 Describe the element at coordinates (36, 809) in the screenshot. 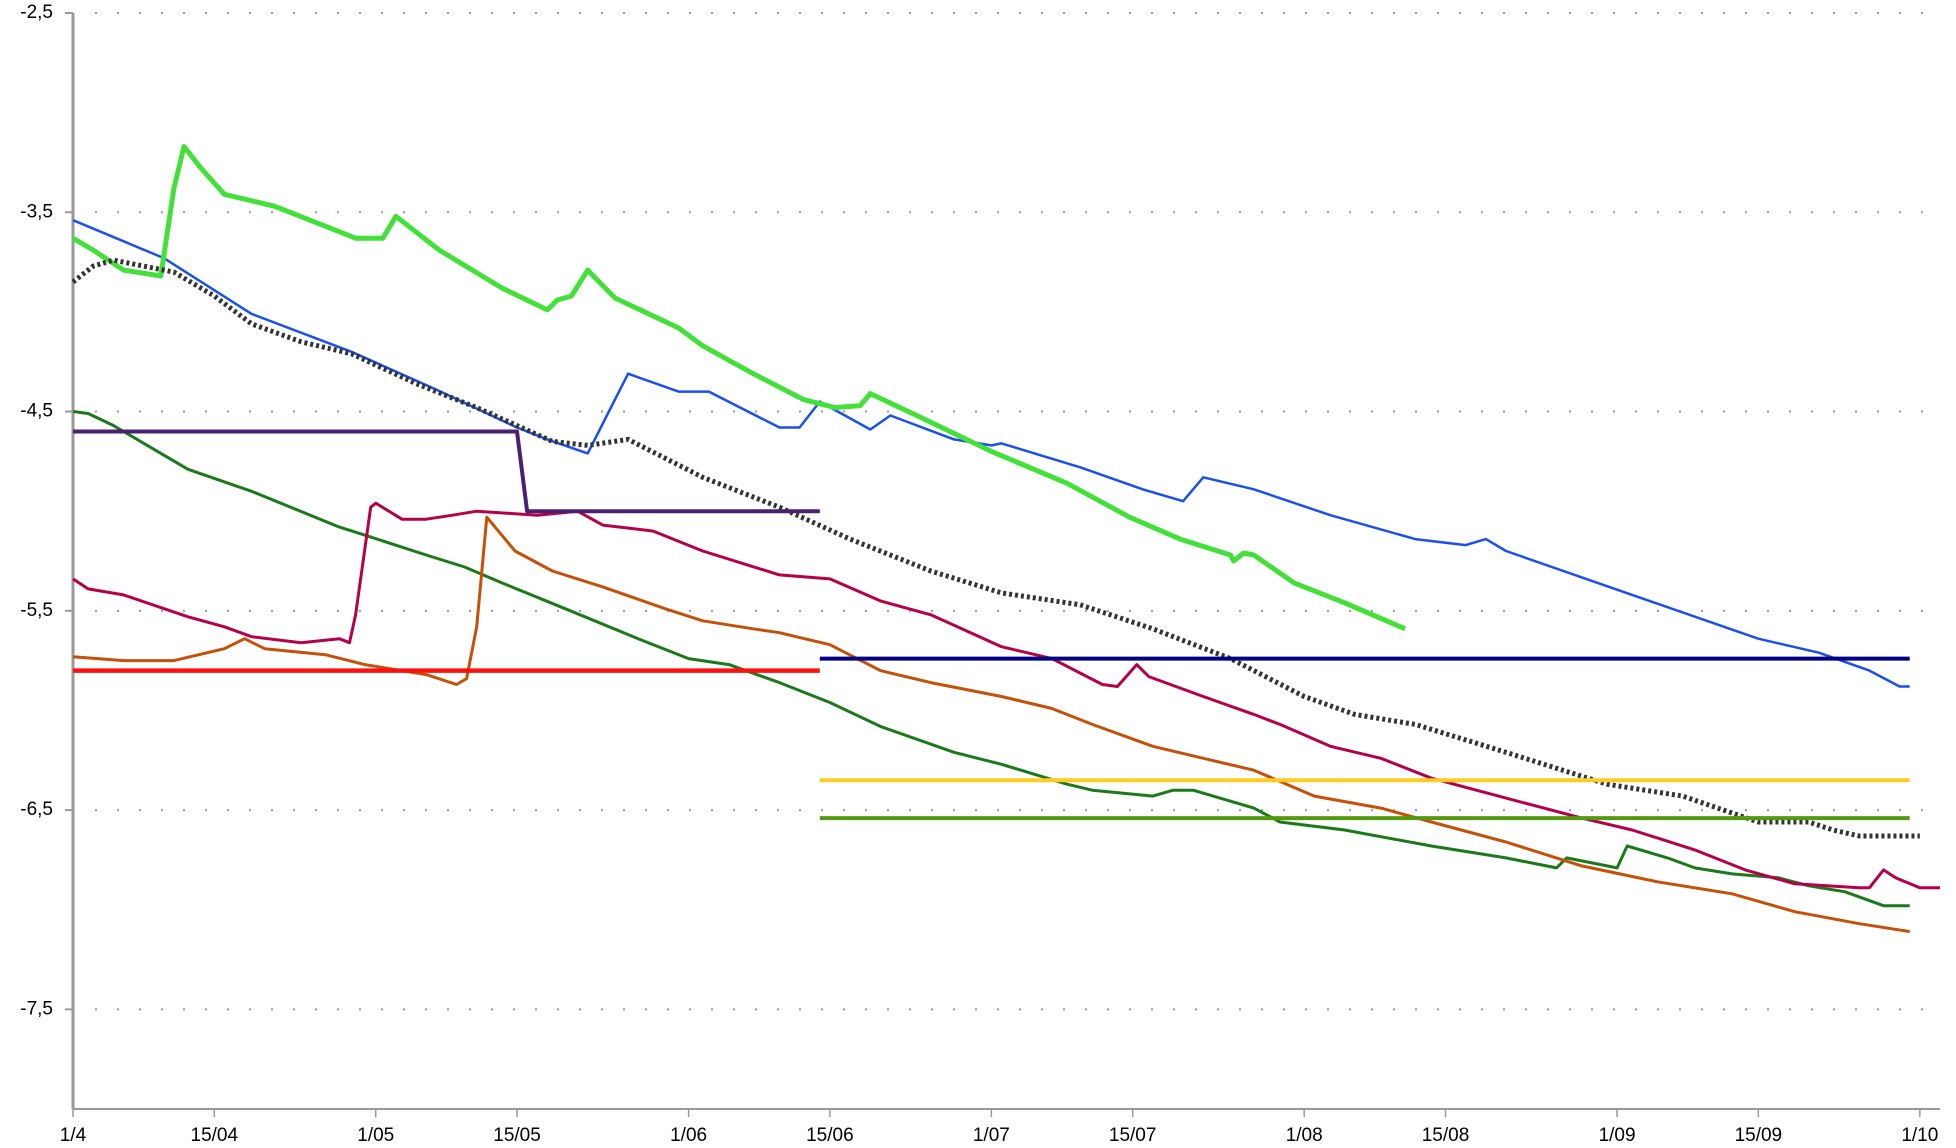

I see `y-tick-label: -6,5` at that location.